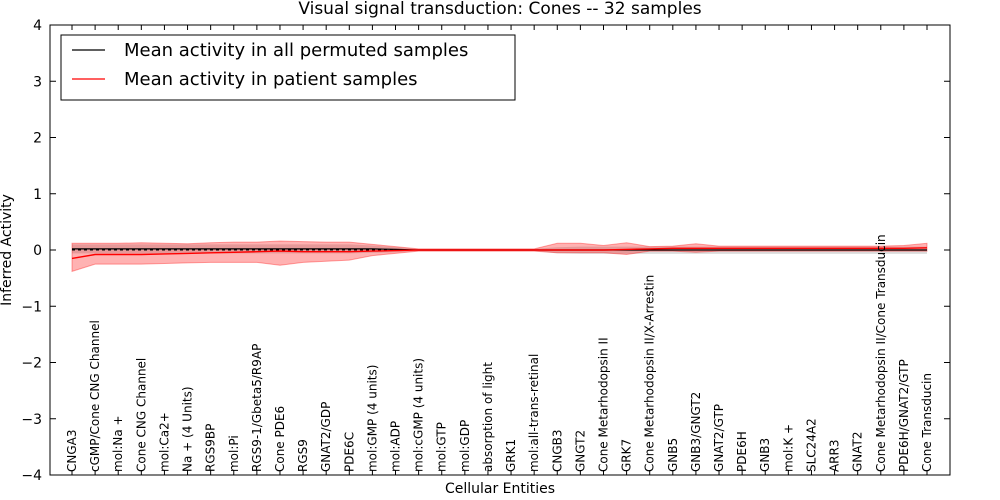 The height and width of the screenshot is (500, 1000). What do you see at coordinates (372, 418) in the screenshot?
I see `x-tick-label: mol:GMP (4 units)` at bounding box center [372, 418].